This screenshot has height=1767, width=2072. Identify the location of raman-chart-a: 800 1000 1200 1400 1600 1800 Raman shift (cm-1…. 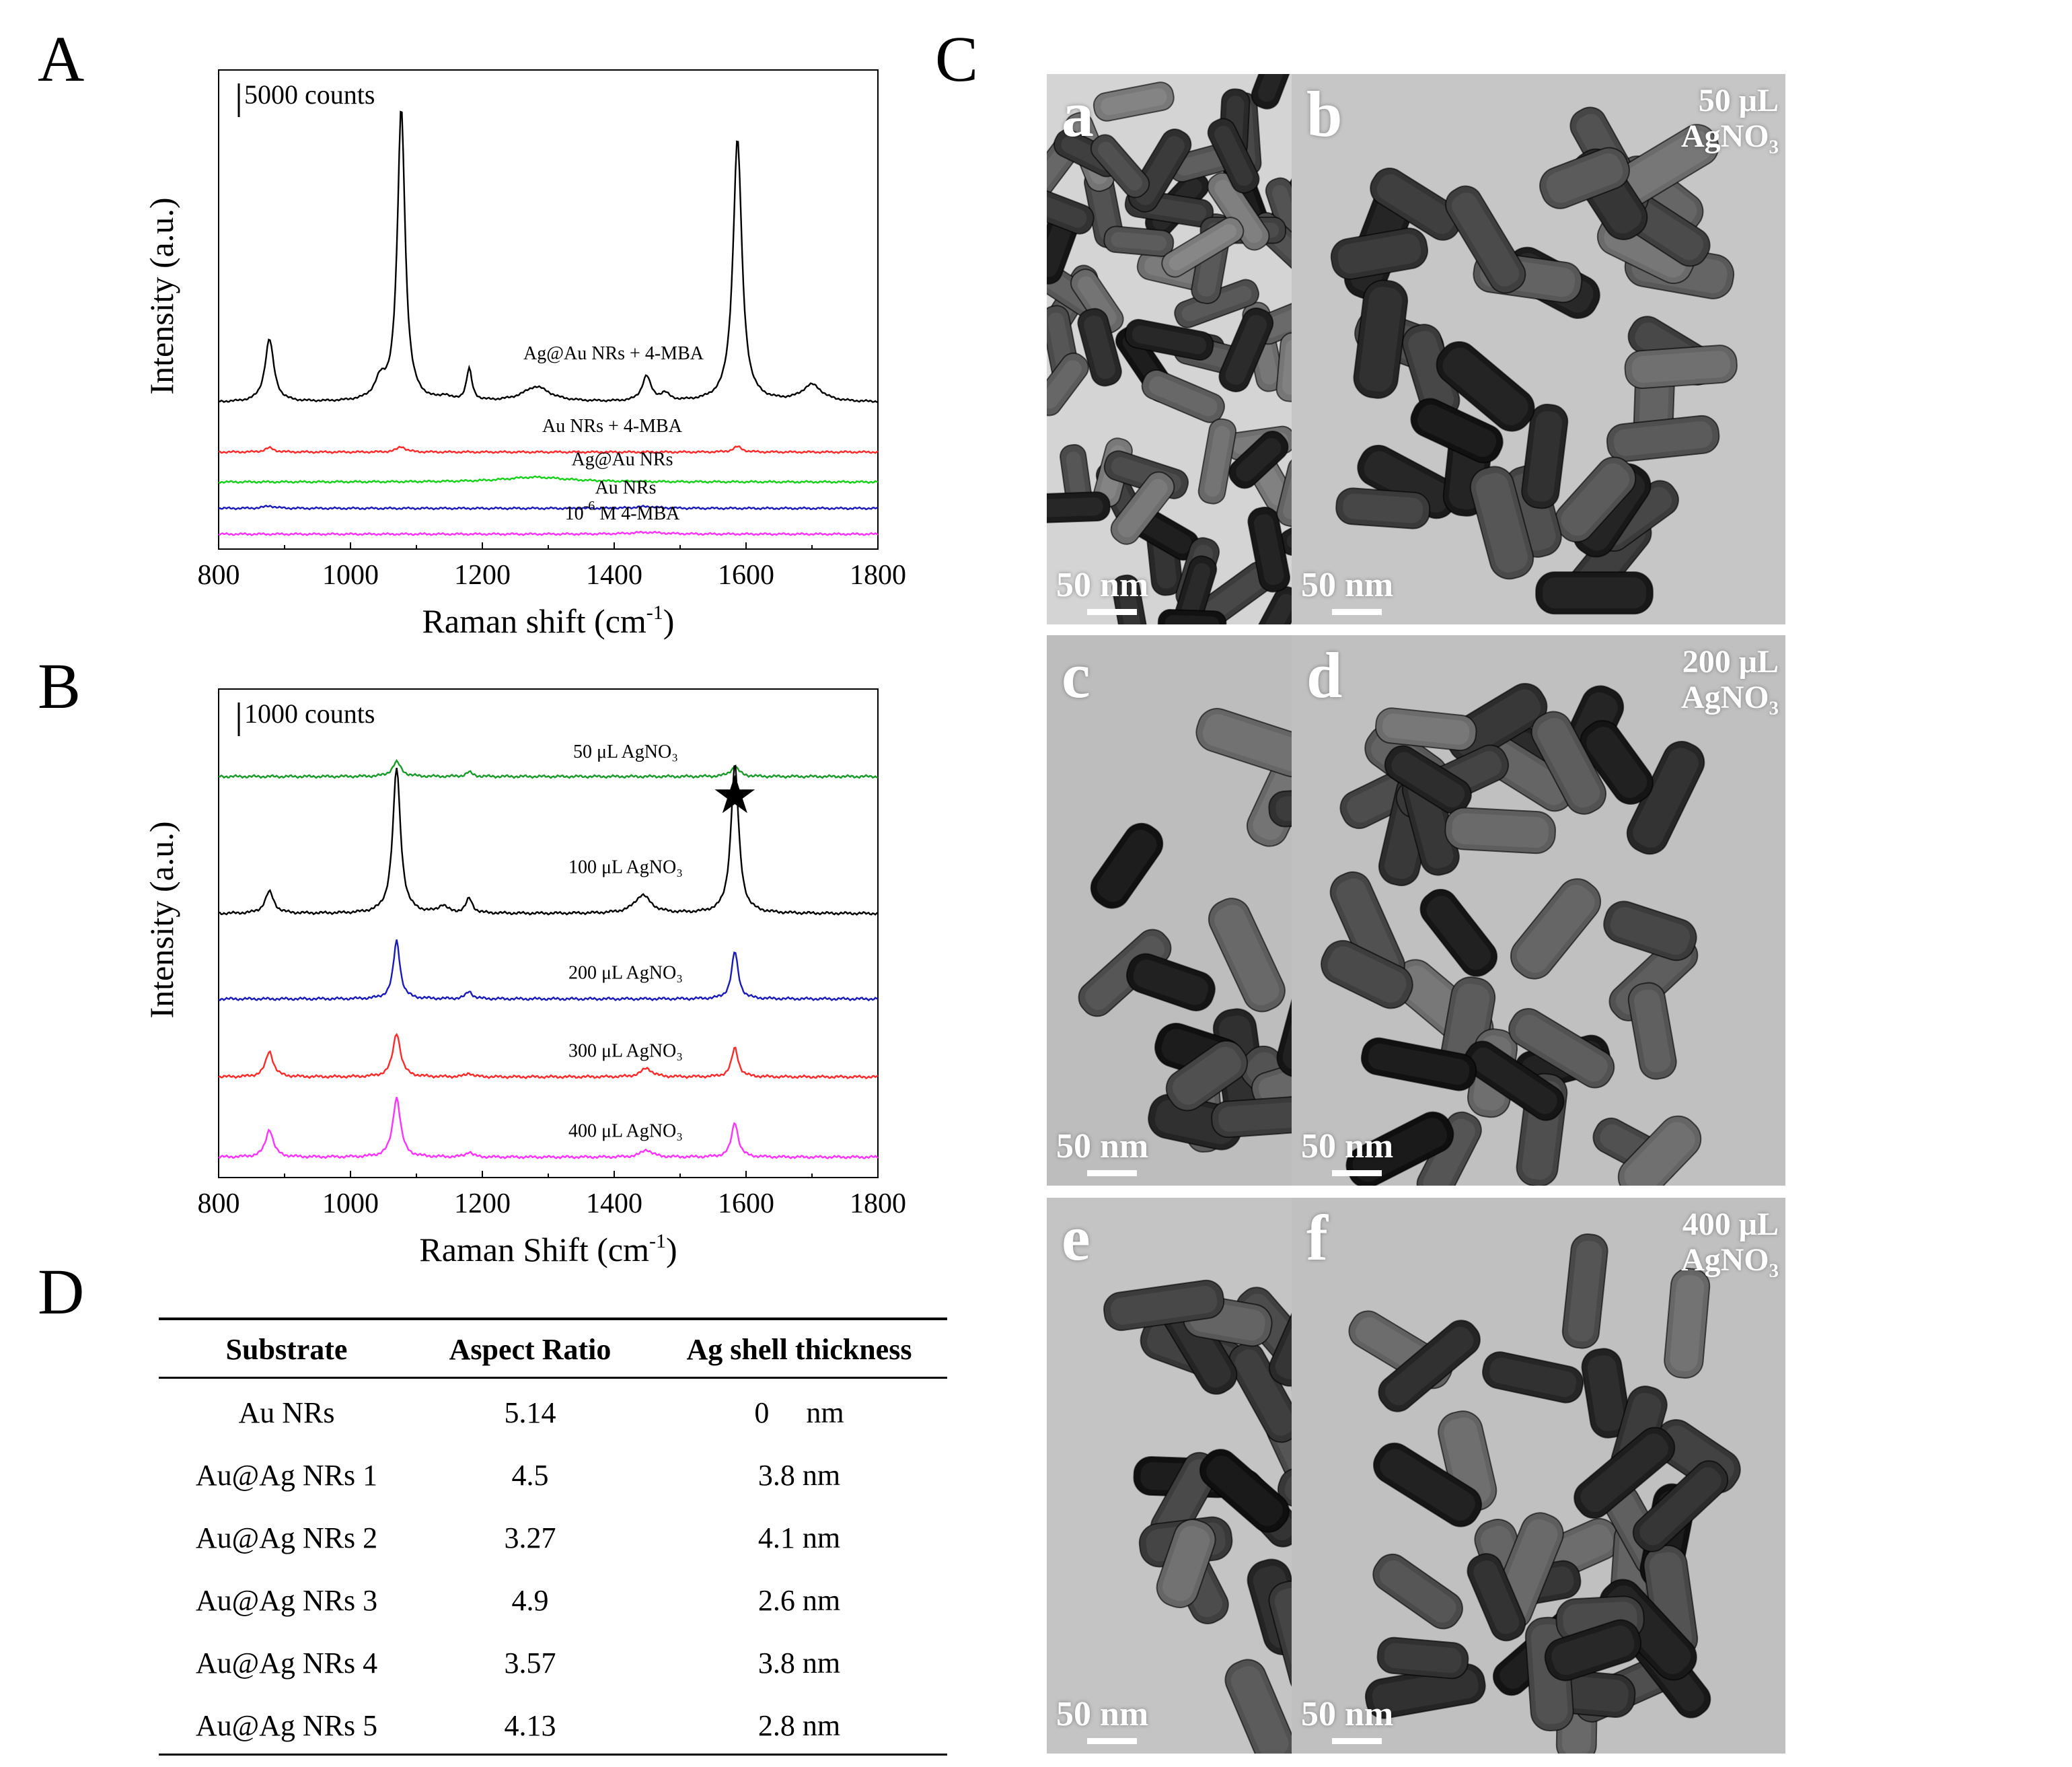
(524, 354).